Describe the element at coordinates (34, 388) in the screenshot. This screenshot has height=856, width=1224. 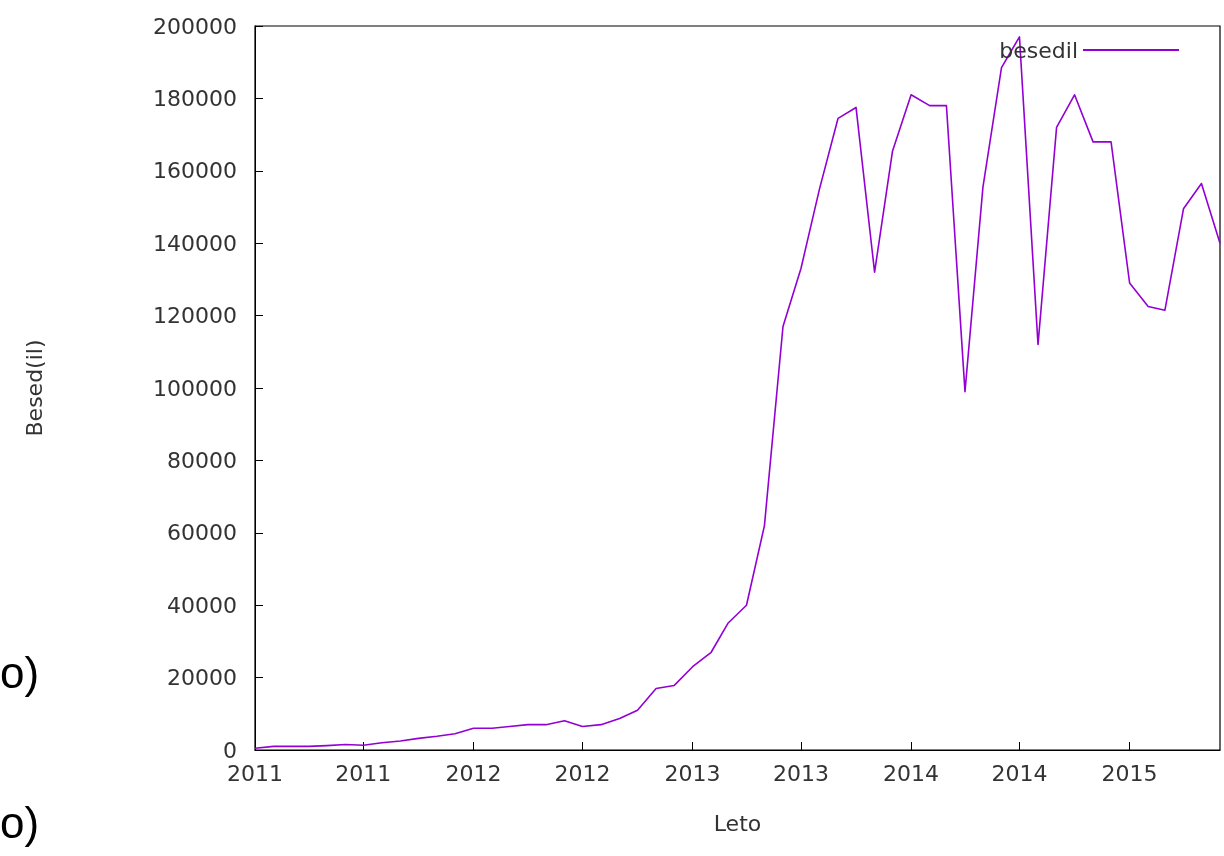
I see `y-axis-title: Besed(il)` at that location.